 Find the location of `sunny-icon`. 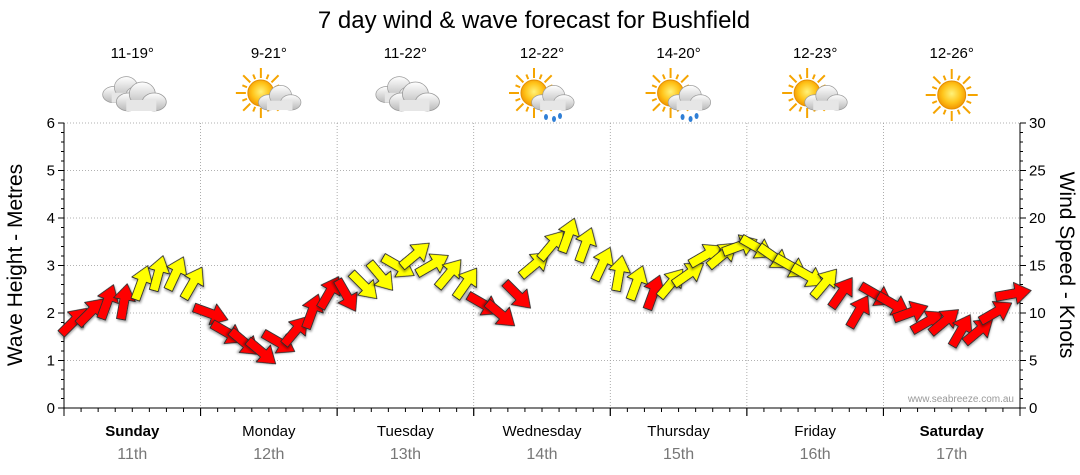

sunny-icon is located at coordinates (951, 95).